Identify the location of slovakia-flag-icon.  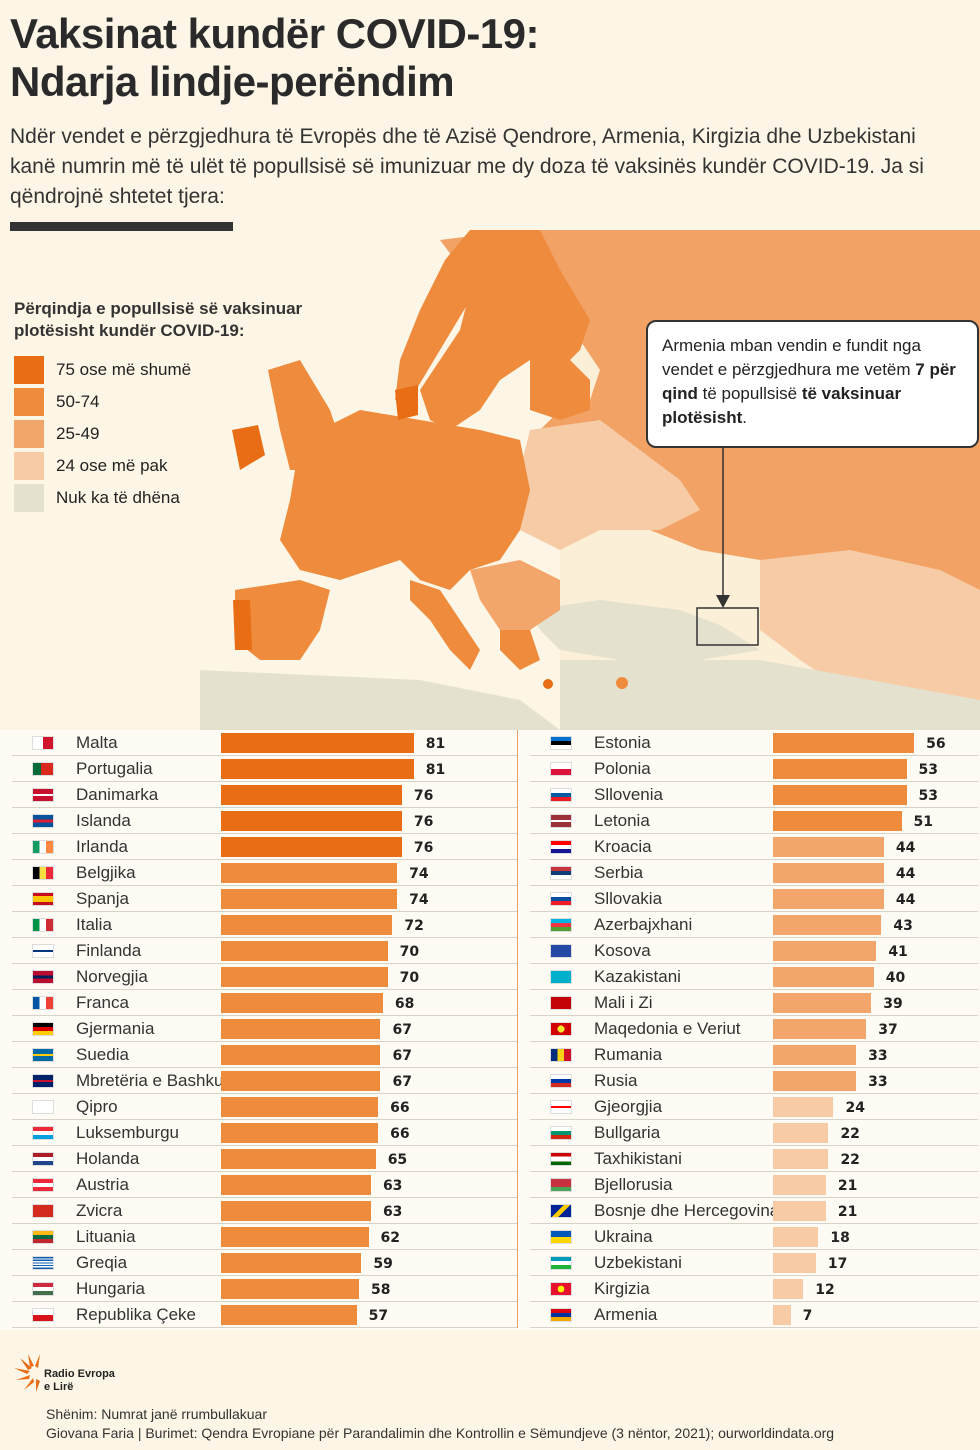
(561, 899).